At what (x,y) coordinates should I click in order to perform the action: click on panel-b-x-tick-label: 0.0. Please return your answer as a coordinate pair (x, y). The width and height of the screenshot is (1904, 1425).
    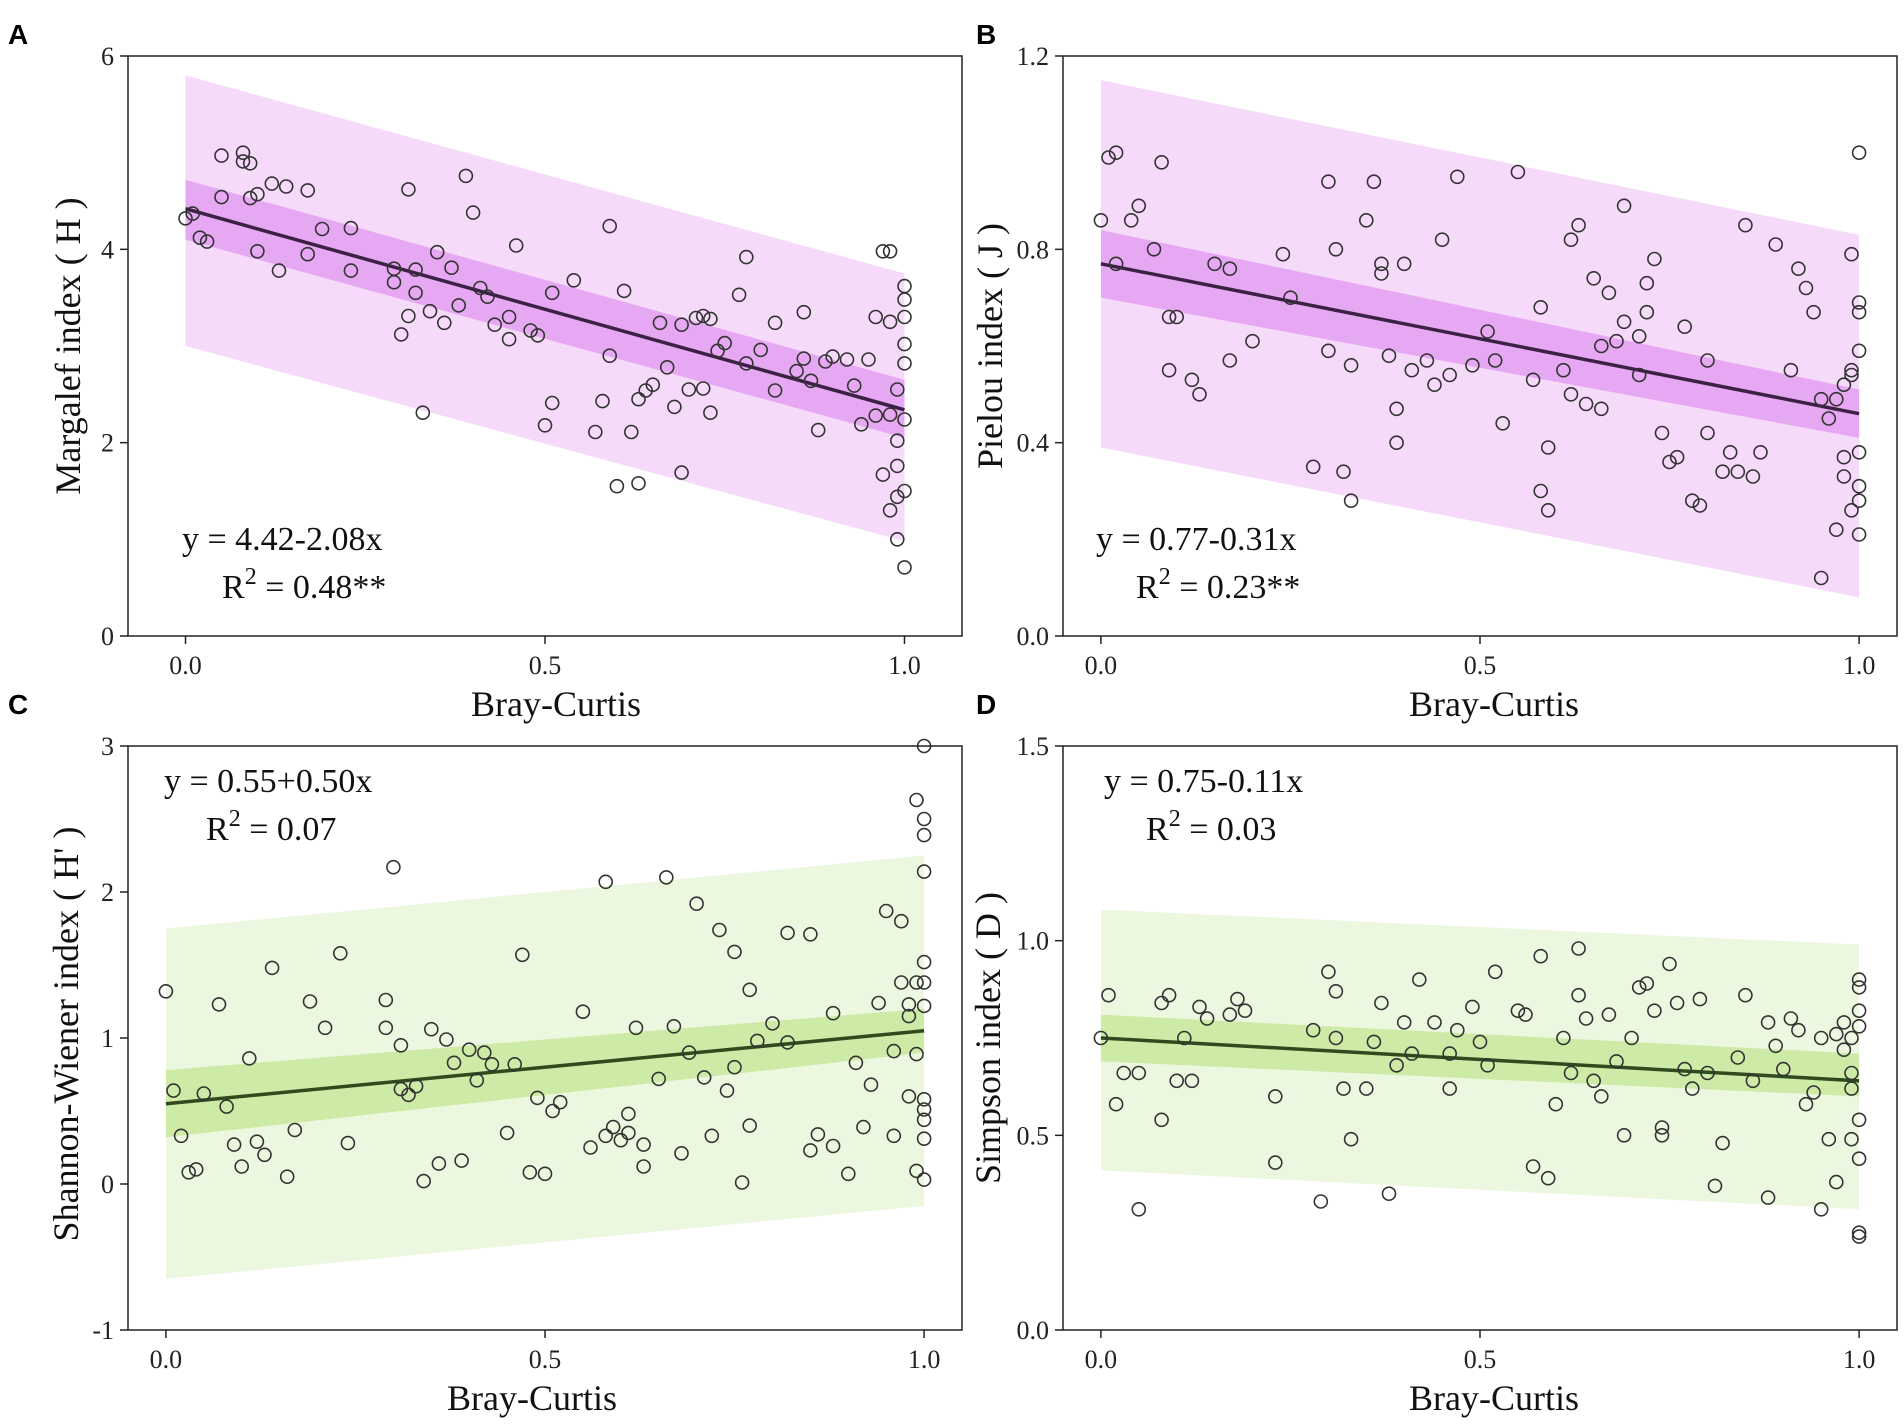
    Looking at the image, I should click on (1101, 665).